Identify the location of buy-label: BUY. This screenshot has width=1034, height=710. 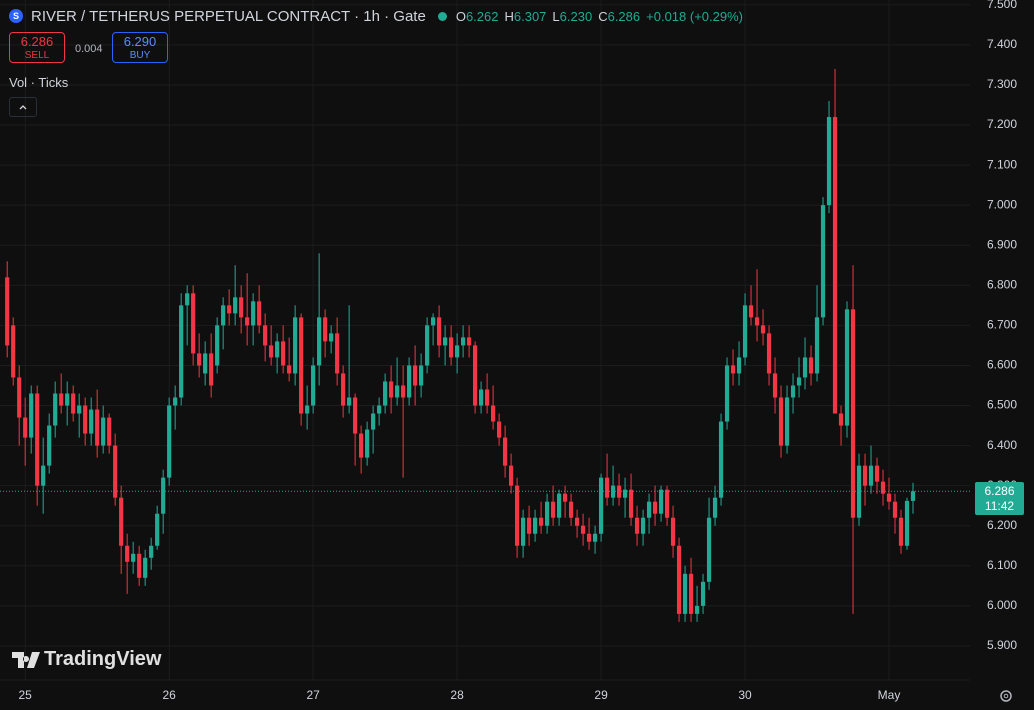
(140, 55).